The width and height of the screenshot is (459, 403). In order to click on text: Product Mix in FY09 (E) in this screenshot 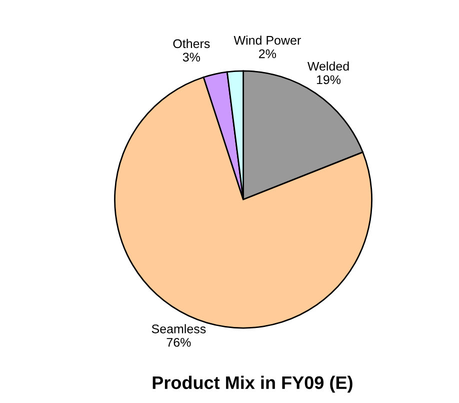, I will do `click(252, 384)`.